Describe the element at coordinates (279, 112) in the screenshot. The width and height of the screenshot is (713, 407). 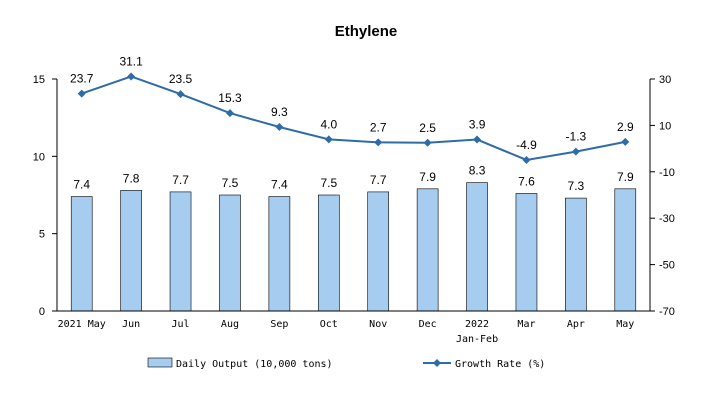
I see `growth-rate-label: 9.3` at that location.